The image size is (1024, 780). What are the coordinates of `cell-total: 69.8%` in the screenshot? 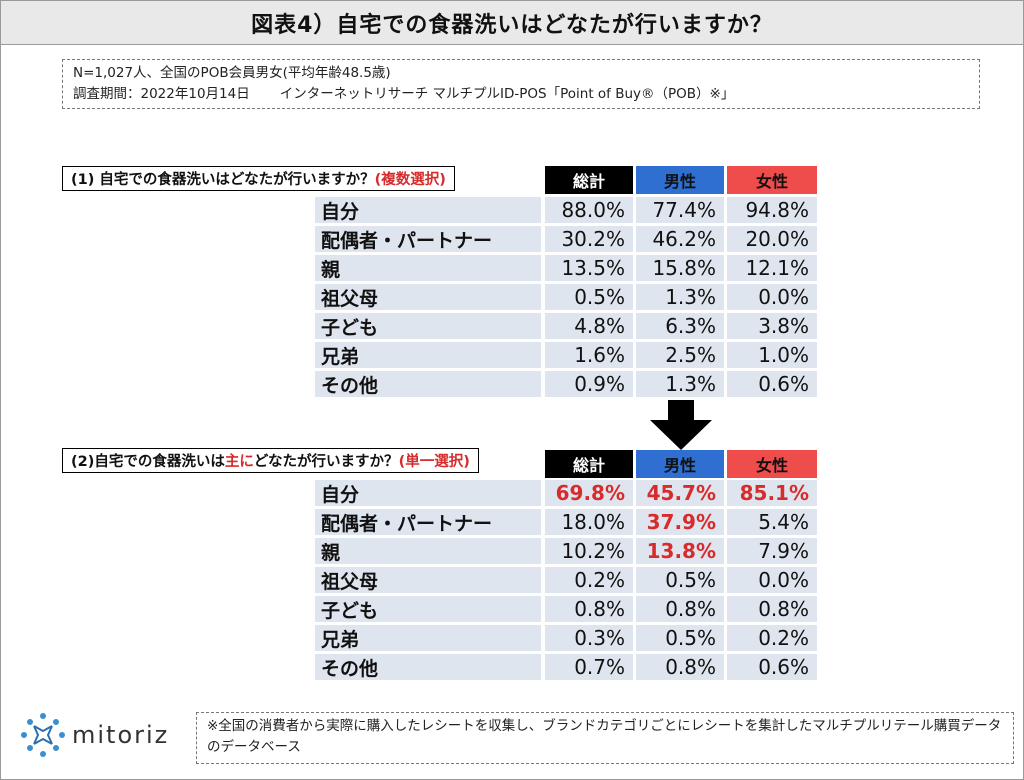 It's located at (589, 493).